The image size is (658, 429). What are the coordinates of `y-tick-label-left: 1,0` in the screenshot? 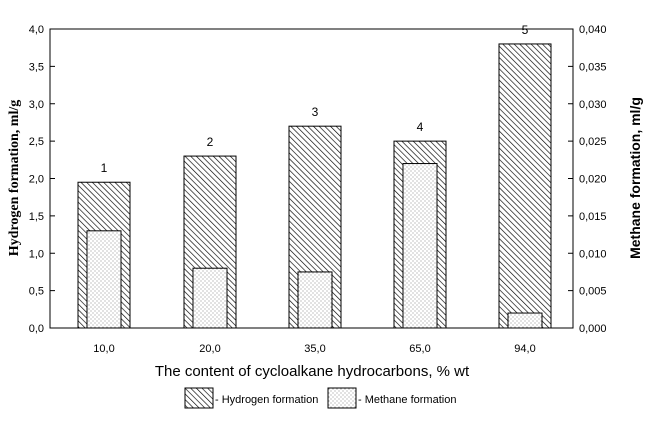 It's located at (36, 254).